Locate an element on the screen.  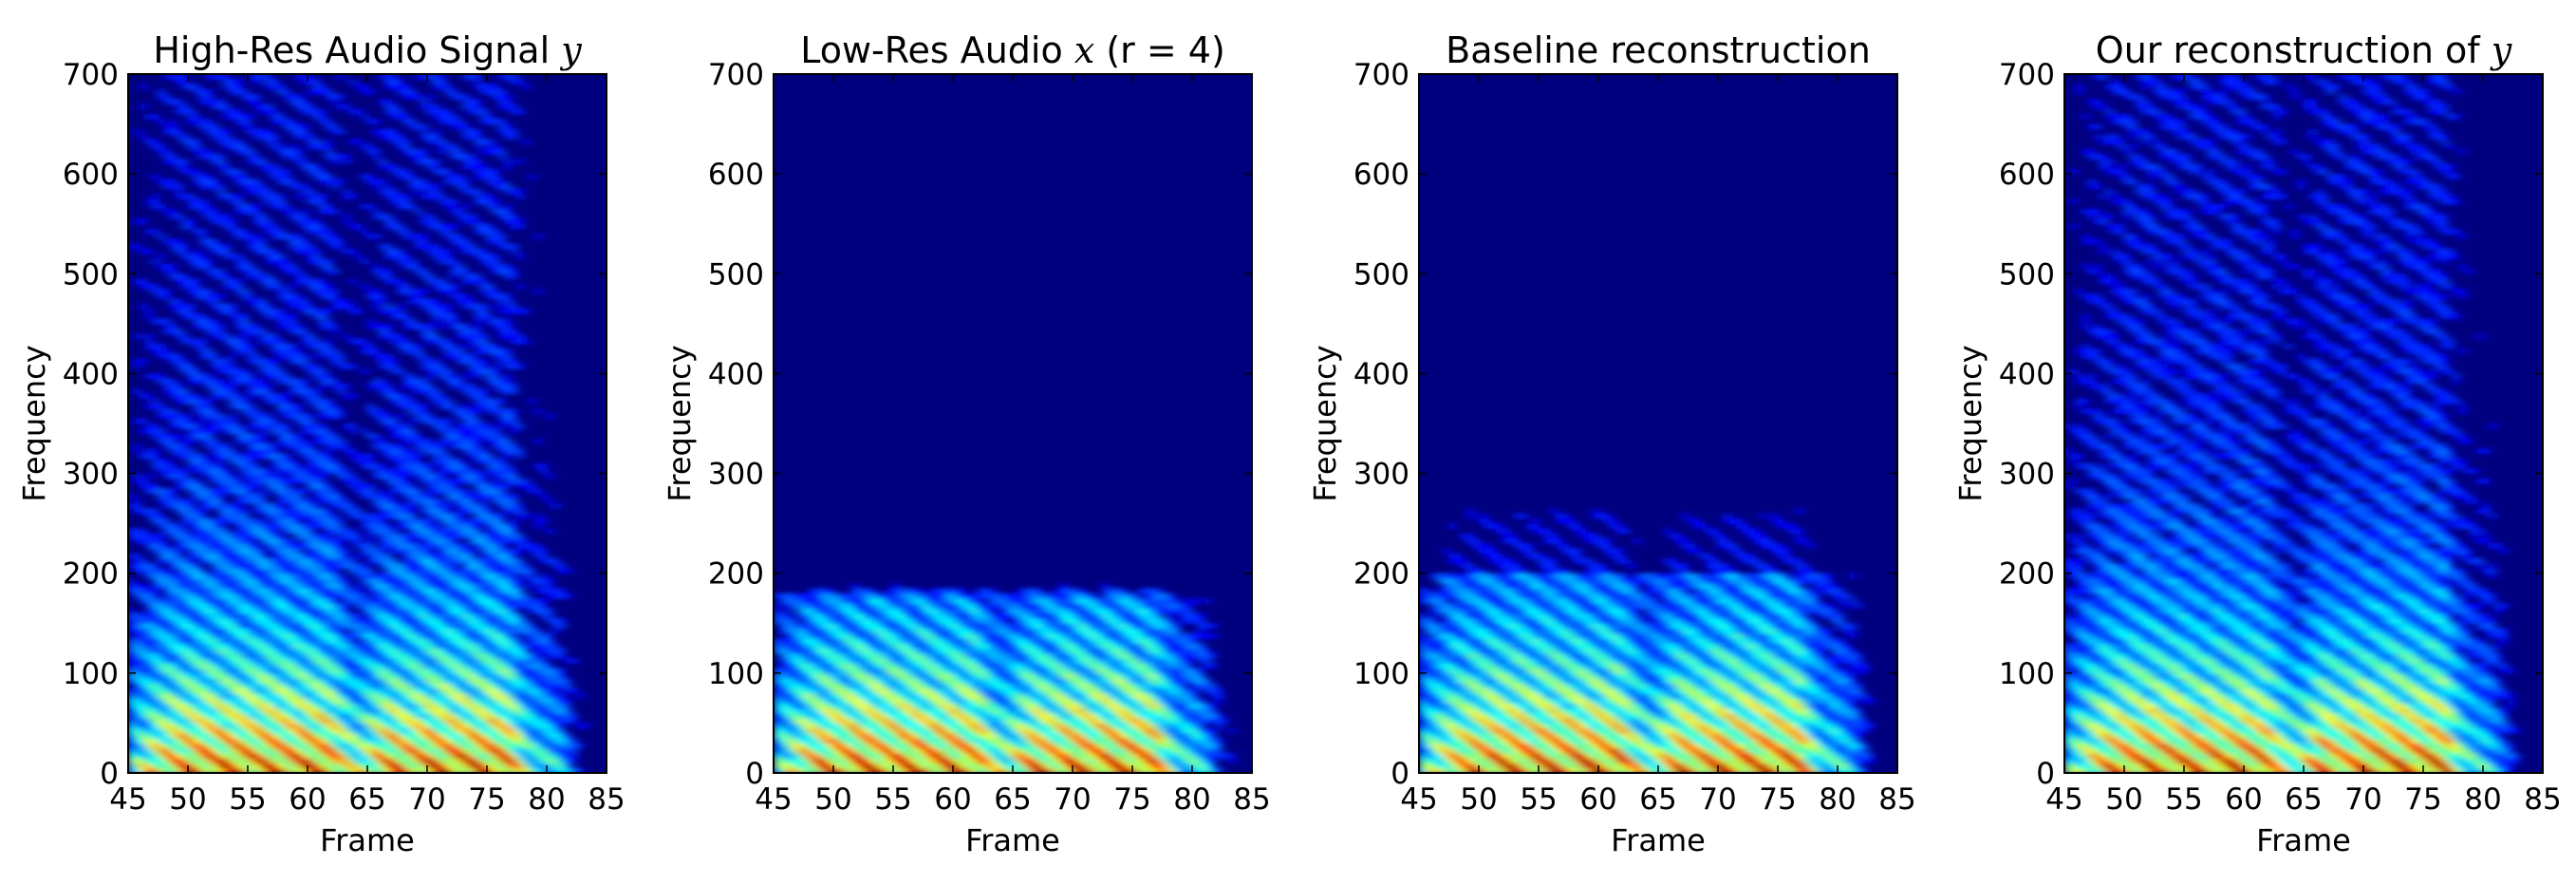
panel-title: Our reconstruction of y is located at coordinates (2304, 50).